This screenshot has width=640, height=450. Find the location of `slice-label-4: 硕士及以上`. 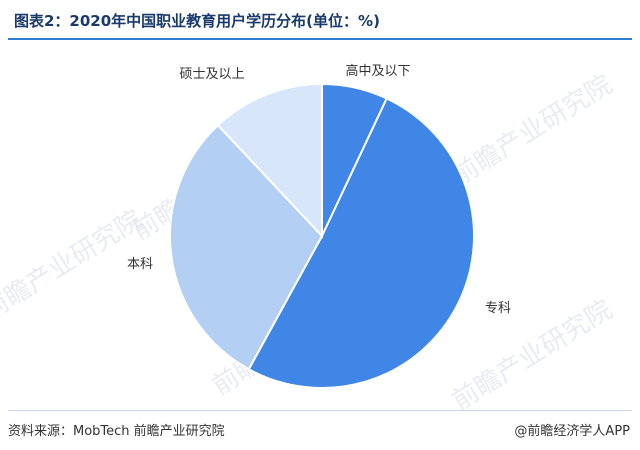

slice-label-4: 硕士及以上 is located at coordinates (211, 74).